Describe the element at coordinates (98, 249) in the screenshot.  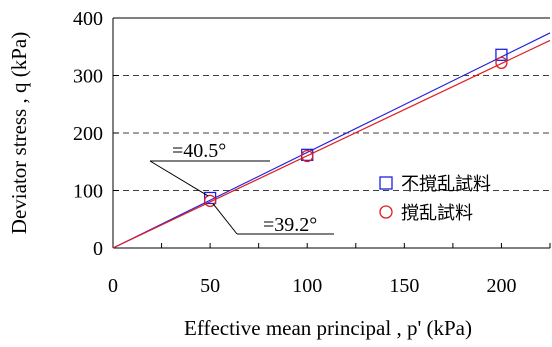
I see `y-tick-label: 0` at that location.